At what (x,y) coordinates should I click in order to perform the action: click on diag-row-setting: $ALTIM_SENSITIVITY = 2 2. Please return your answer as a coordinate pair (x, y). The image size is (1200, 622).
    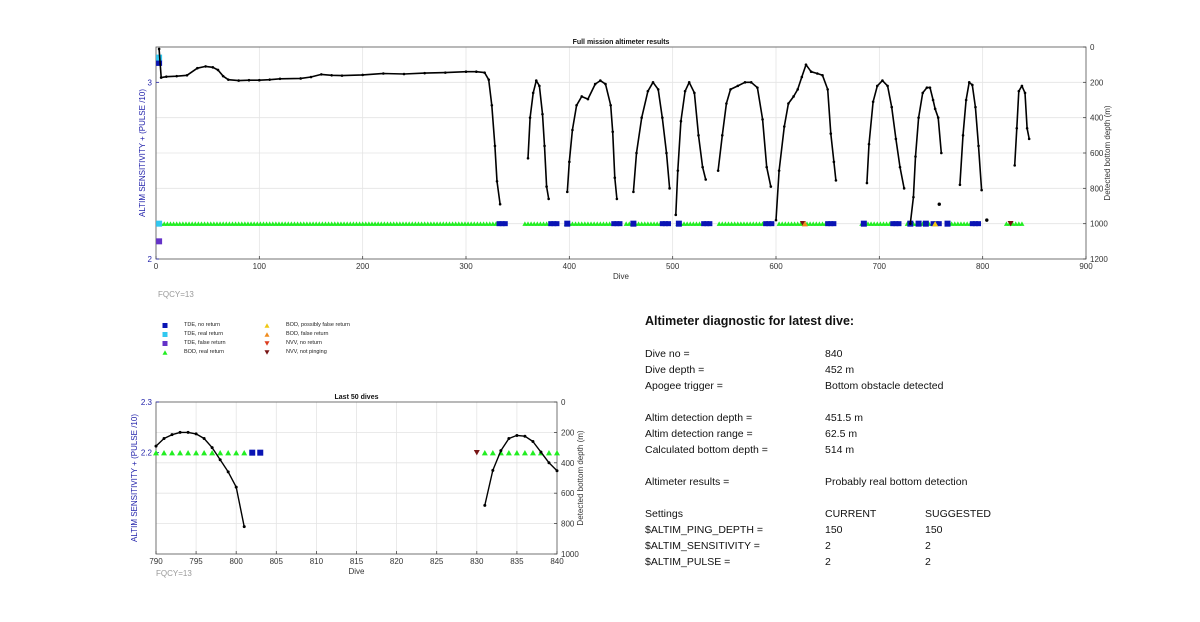
    Looking at the image, I should click on (845, 548).